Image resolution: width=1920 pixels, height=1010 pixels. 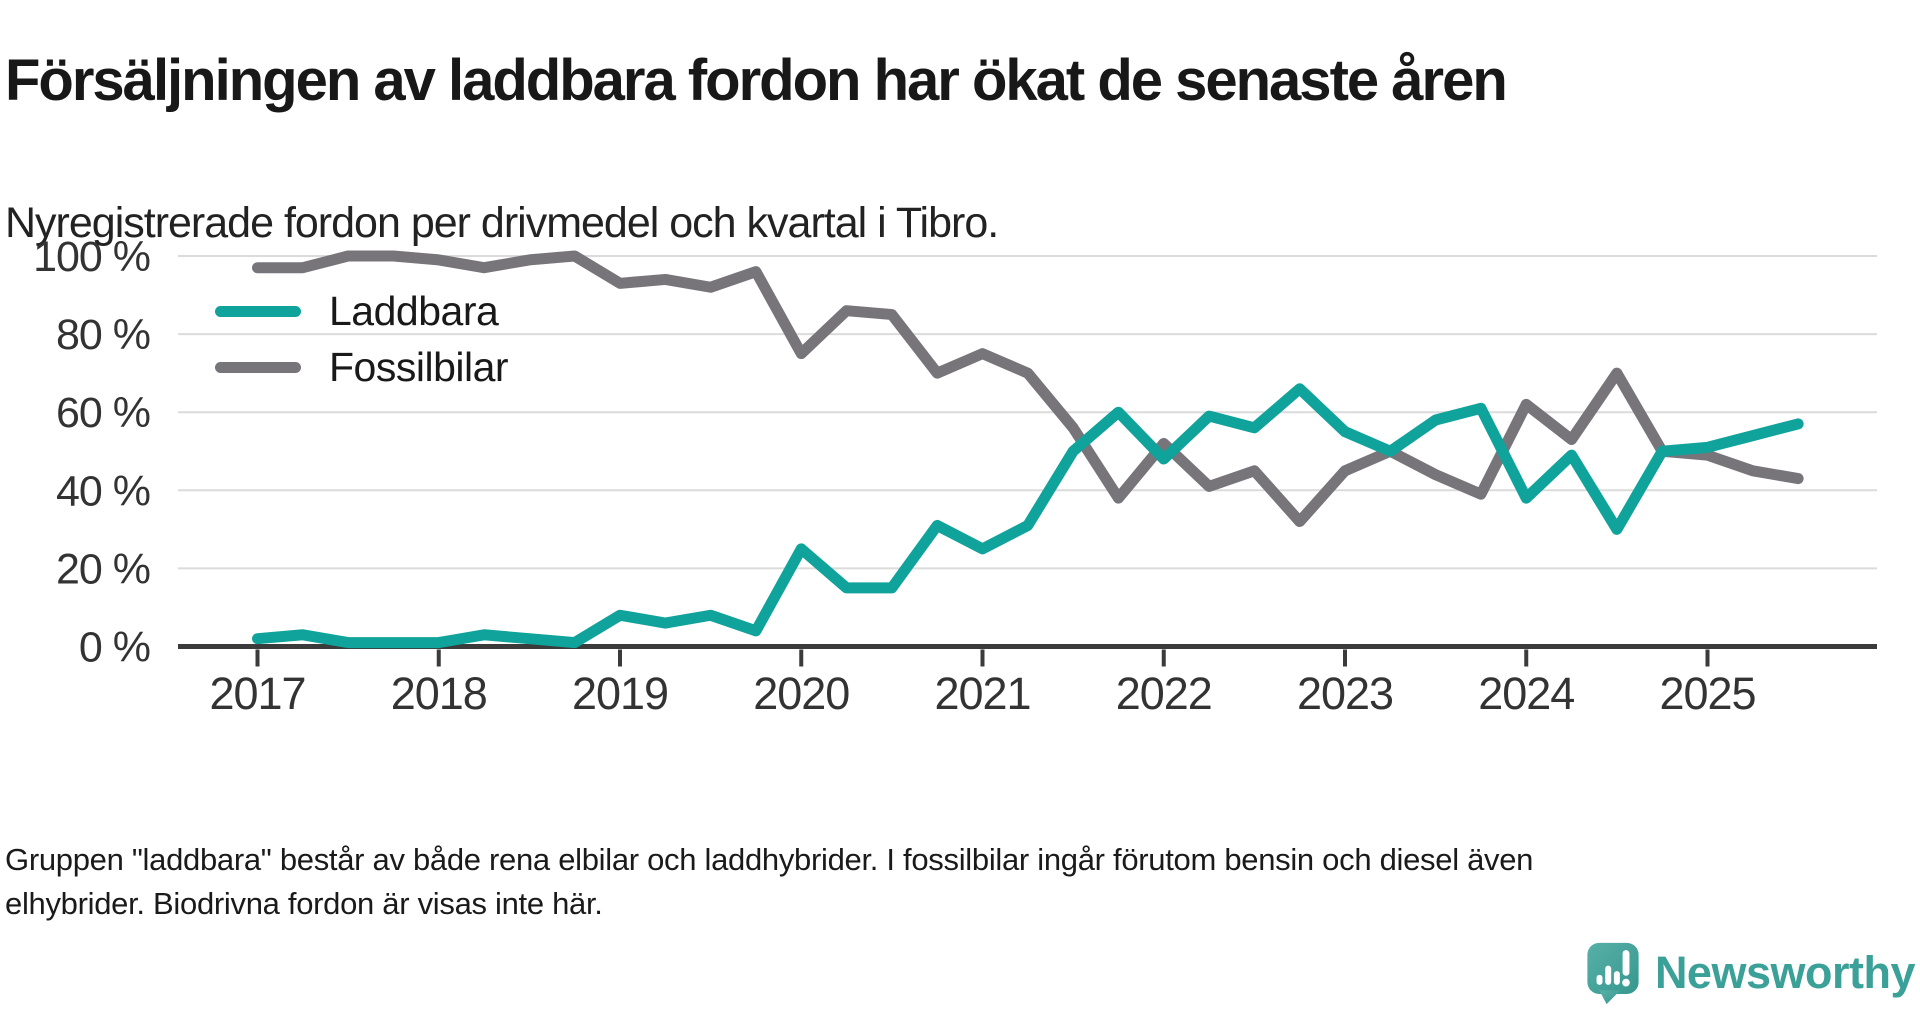 What do you see at coordinates (414, 310) in the screenshot?
I see `legend-label-laddbara: Laddbara` at bounding box center [414, 310].